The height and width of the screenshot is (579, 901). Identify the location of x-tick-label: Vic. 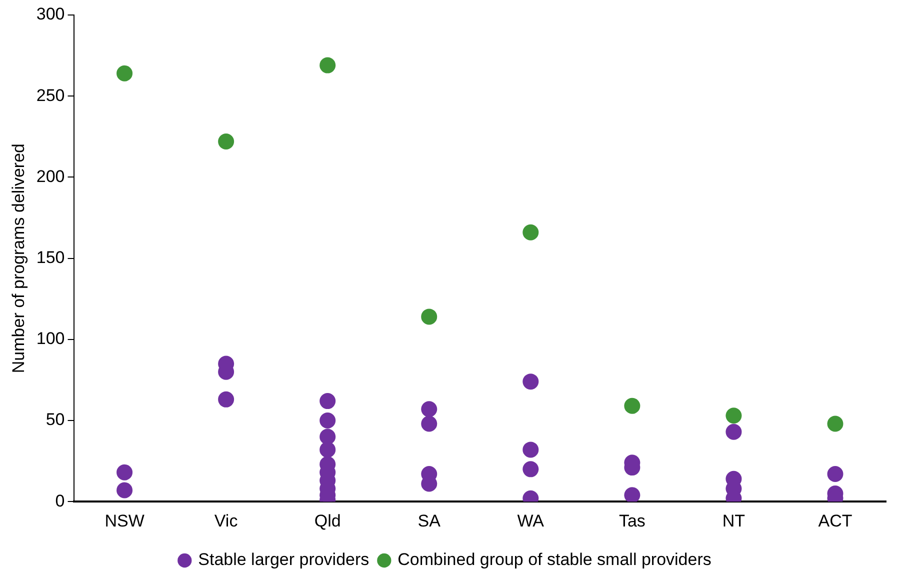
(226, 520).